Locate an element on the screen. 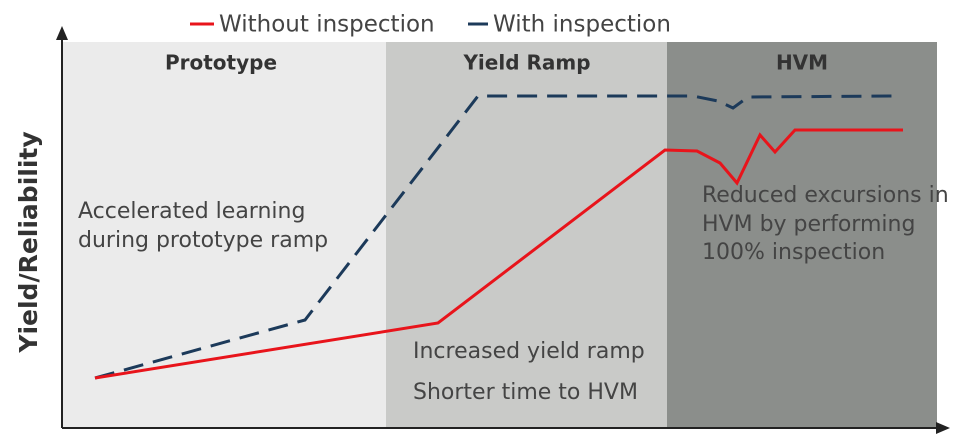 This screenshot has height=443, width=977. annotation: 100% inspection is located at coordinates (793, 252).